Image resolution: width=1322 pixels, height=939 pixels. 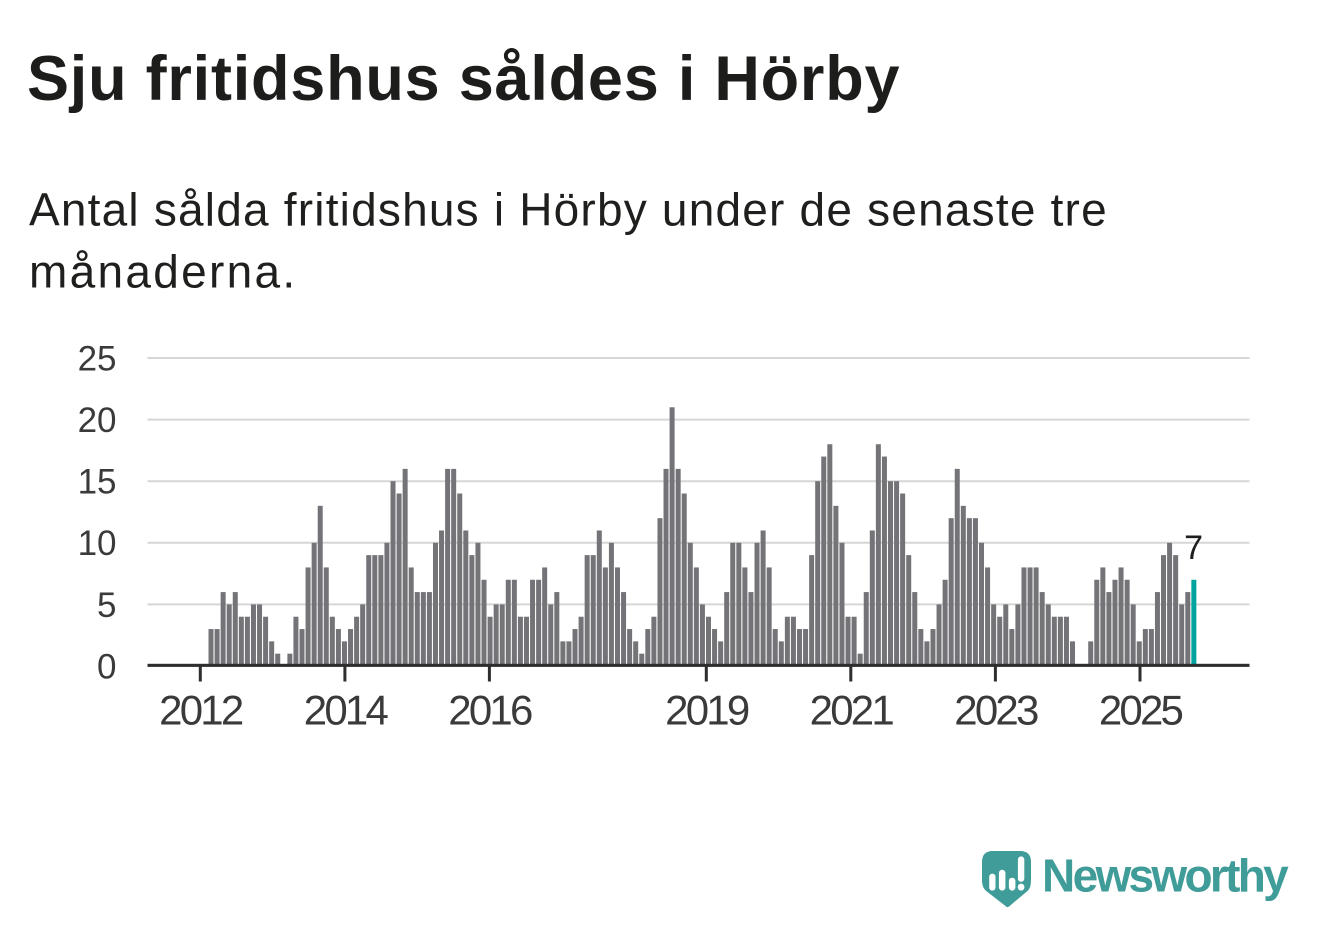 What do you see at coordinates (106, 666) in the screenshot?
I see `svg-text: 0` at bounding box center [106, 666].